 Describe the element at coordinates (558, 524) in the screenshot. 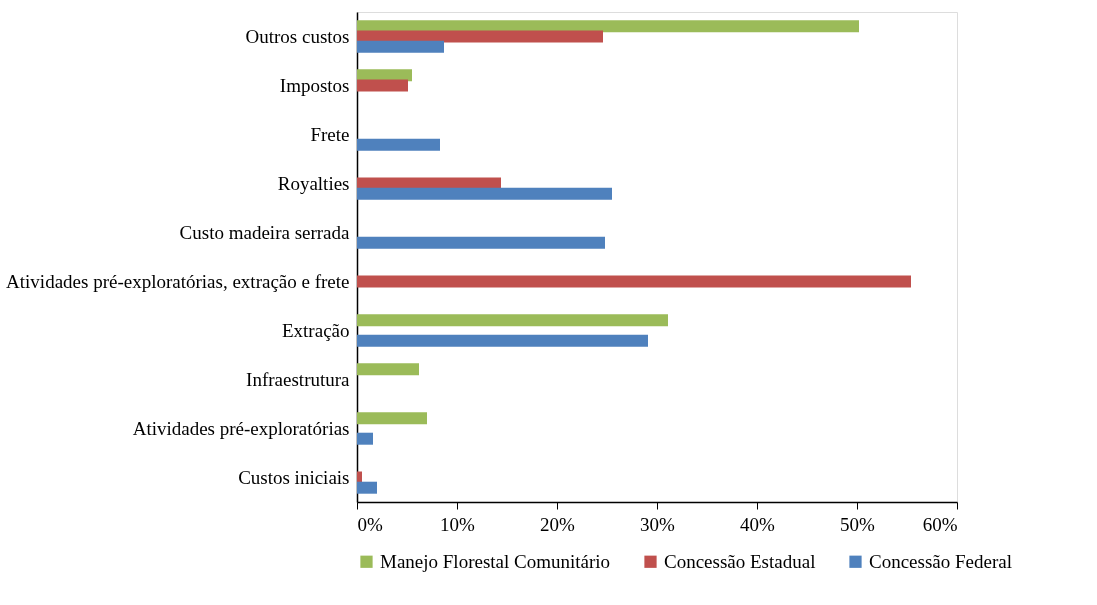

I see `x-tick-label: 20%` at that location.